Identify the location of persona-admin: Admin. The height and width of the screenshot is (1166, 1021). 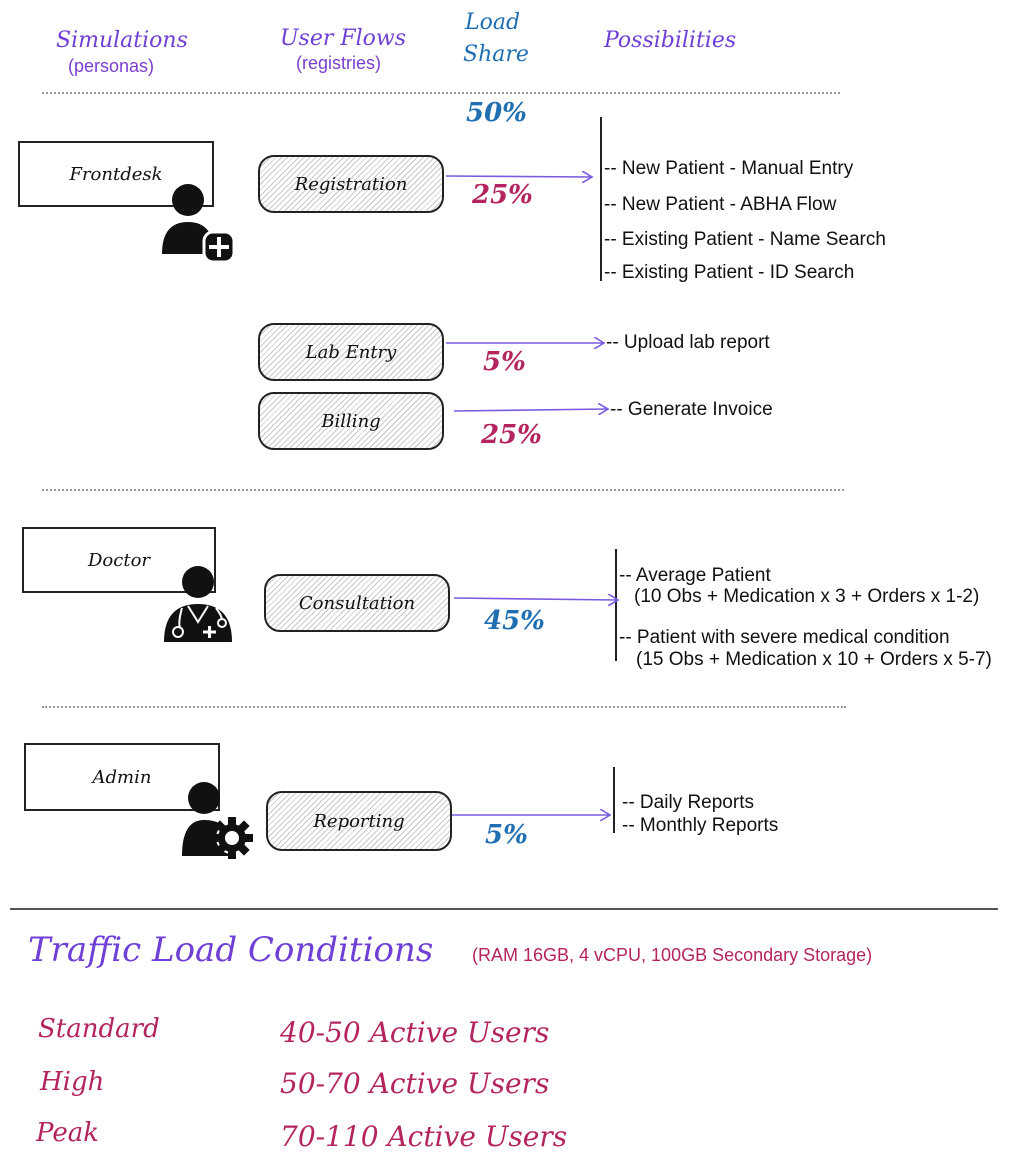
(122, 777).